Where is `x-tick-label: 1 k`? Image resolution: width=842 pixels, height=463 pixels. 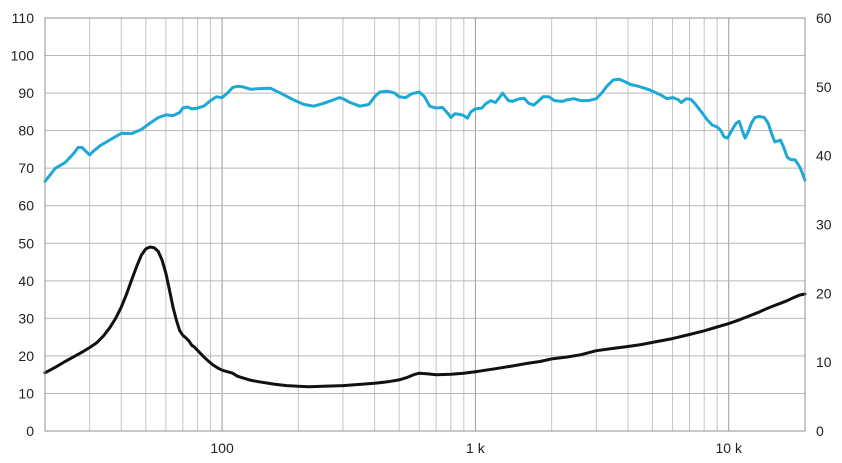
x-tick-label: 1 k is located at coordinates (476, 448).